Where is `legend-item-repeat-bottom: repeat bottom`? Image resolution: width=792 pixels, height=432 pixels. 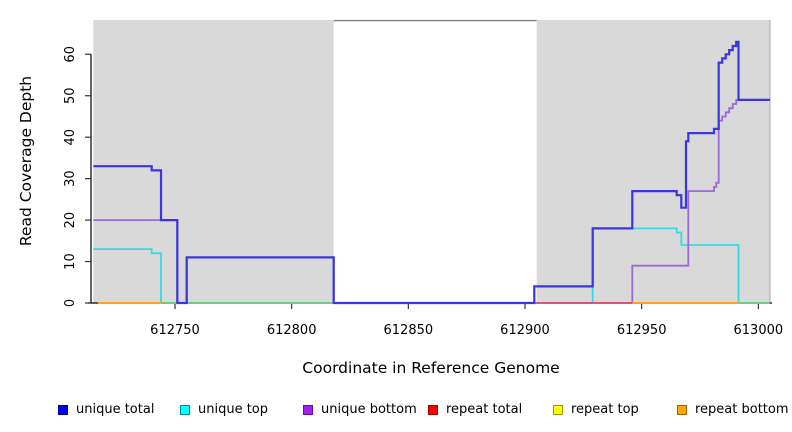 legend-item-repeat-bottom: repeat bottom is located at coordinates (733, 409).